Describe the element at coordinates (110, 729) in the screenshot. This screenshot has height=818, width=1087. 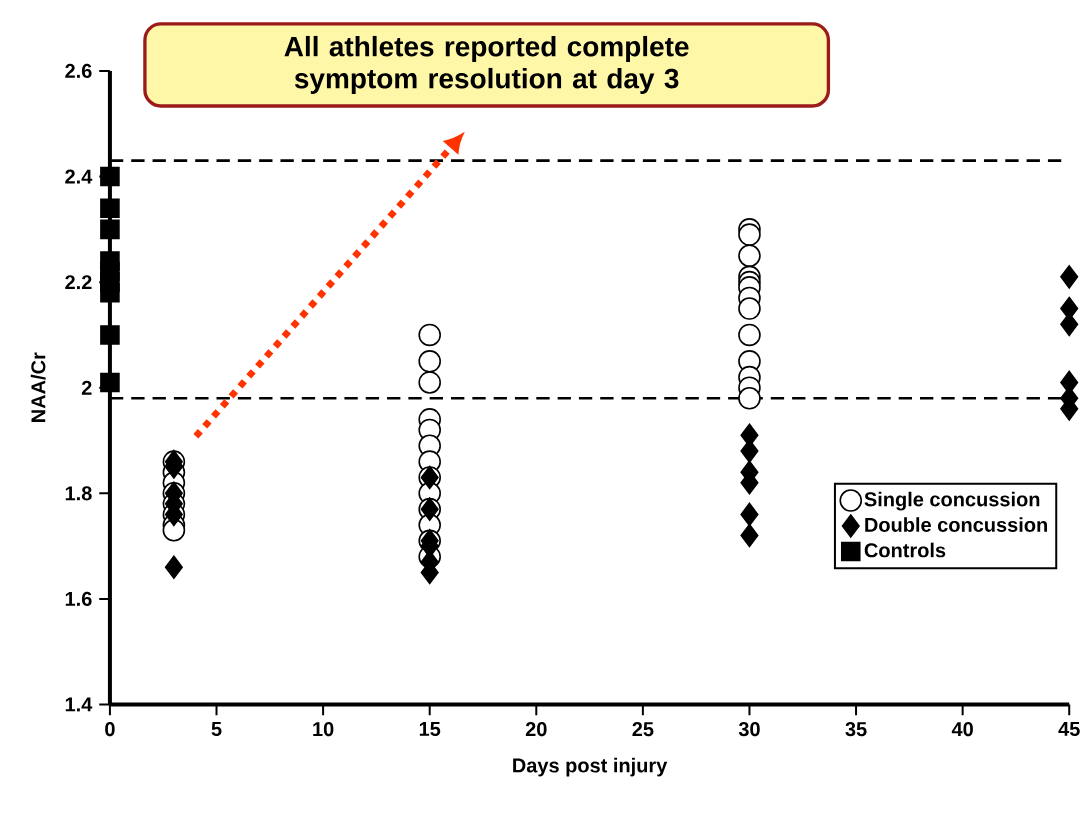
I see `x-tick-label: 0` at that location.